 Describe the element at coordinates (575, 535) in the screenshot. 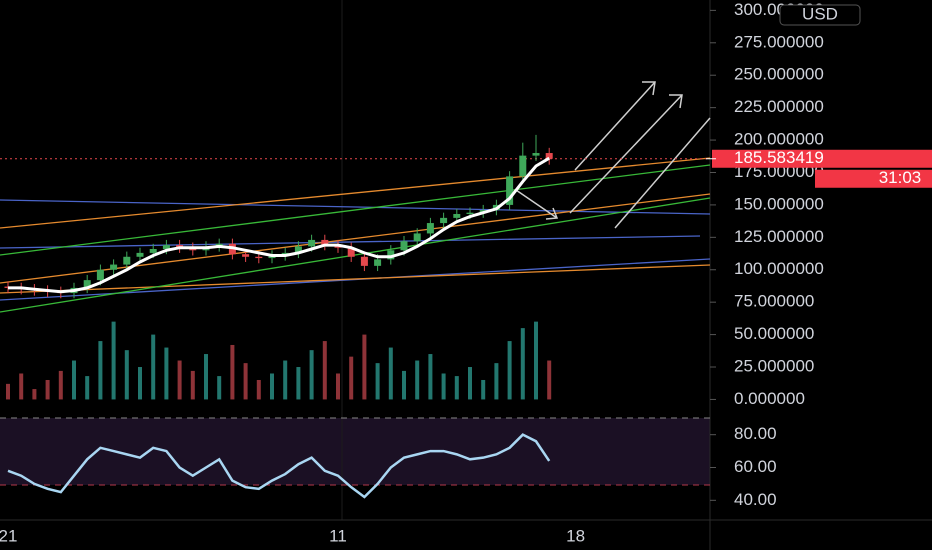

I see `x-tick-label: 18` at that location.